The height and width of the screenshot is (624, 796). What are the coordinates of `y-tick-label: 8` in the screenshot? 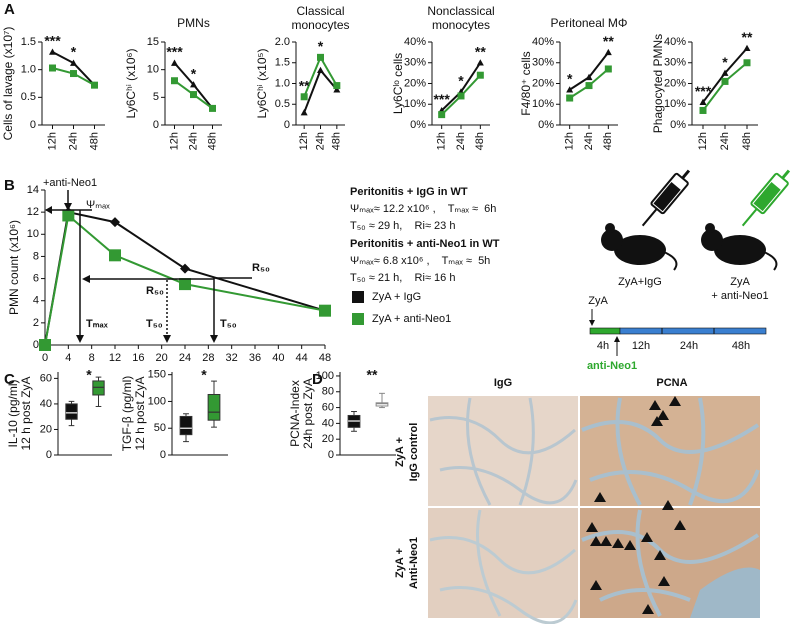 It's located at (36, 256).